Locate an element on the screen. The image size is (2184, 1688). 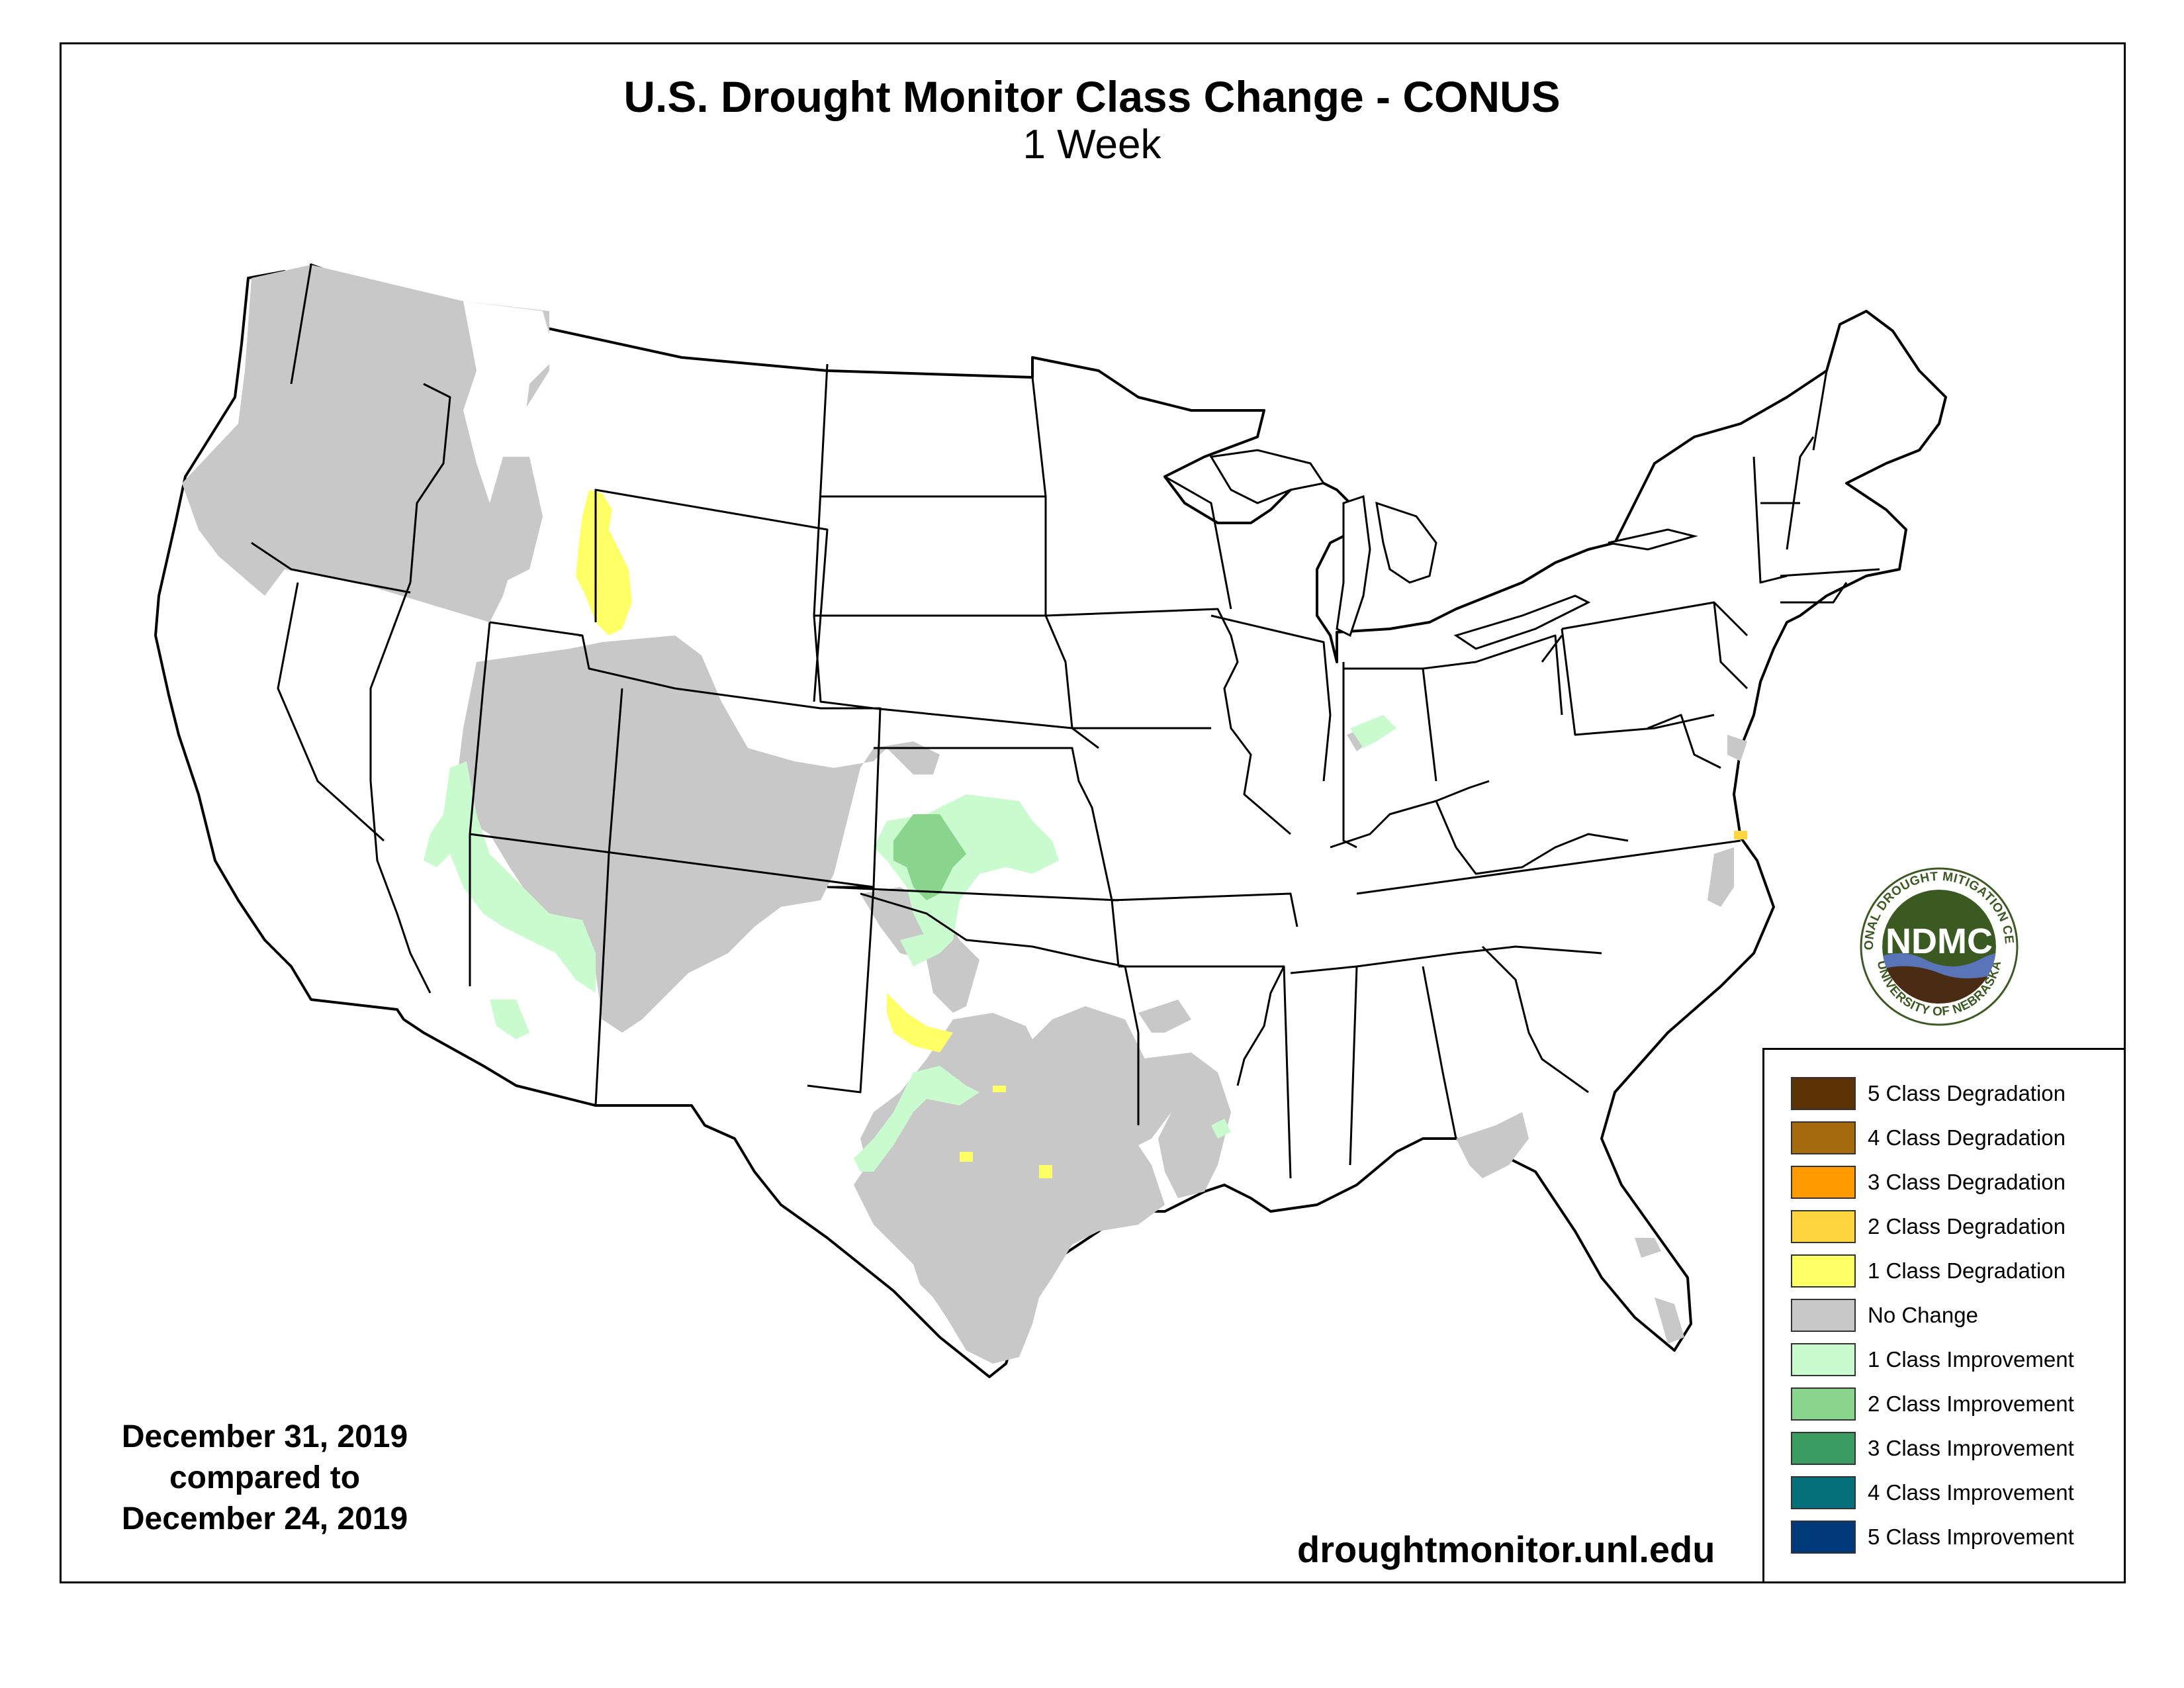
legend-item: 5 Class Degradation is located at coordinates (1928, 1093).